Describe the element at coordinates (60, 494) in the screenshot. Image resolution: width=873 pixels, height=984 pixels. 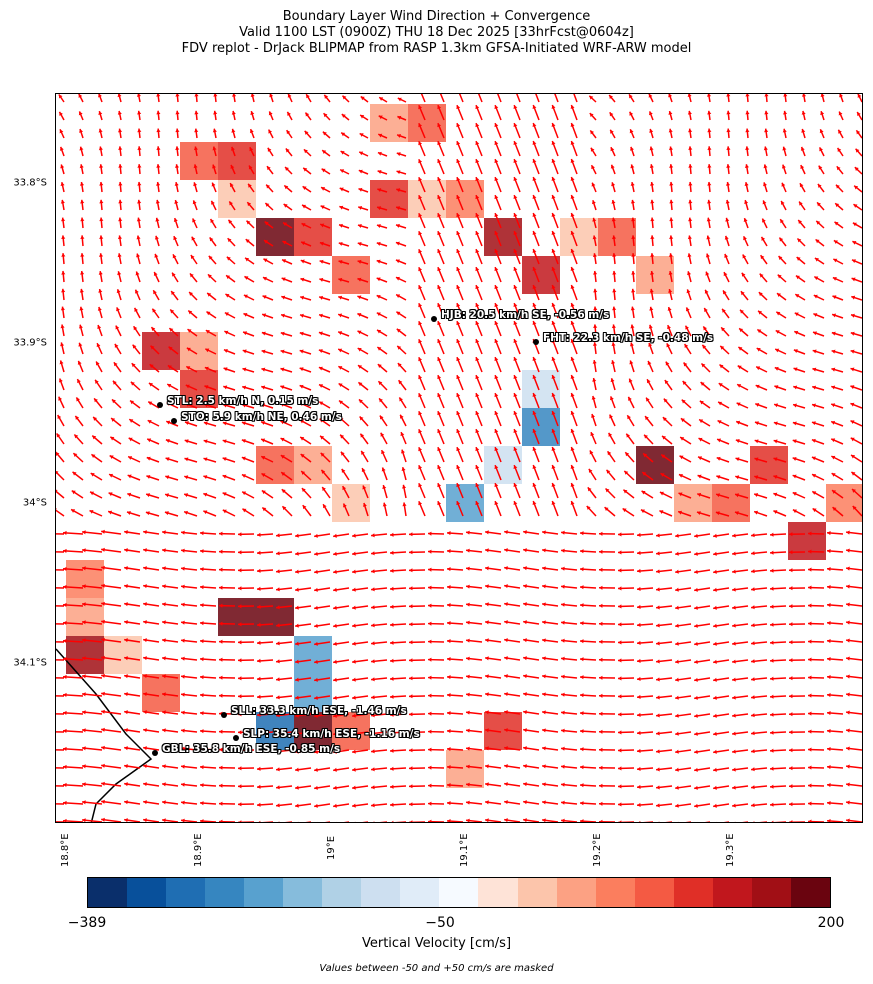
I see `wind-arrow` at that location.